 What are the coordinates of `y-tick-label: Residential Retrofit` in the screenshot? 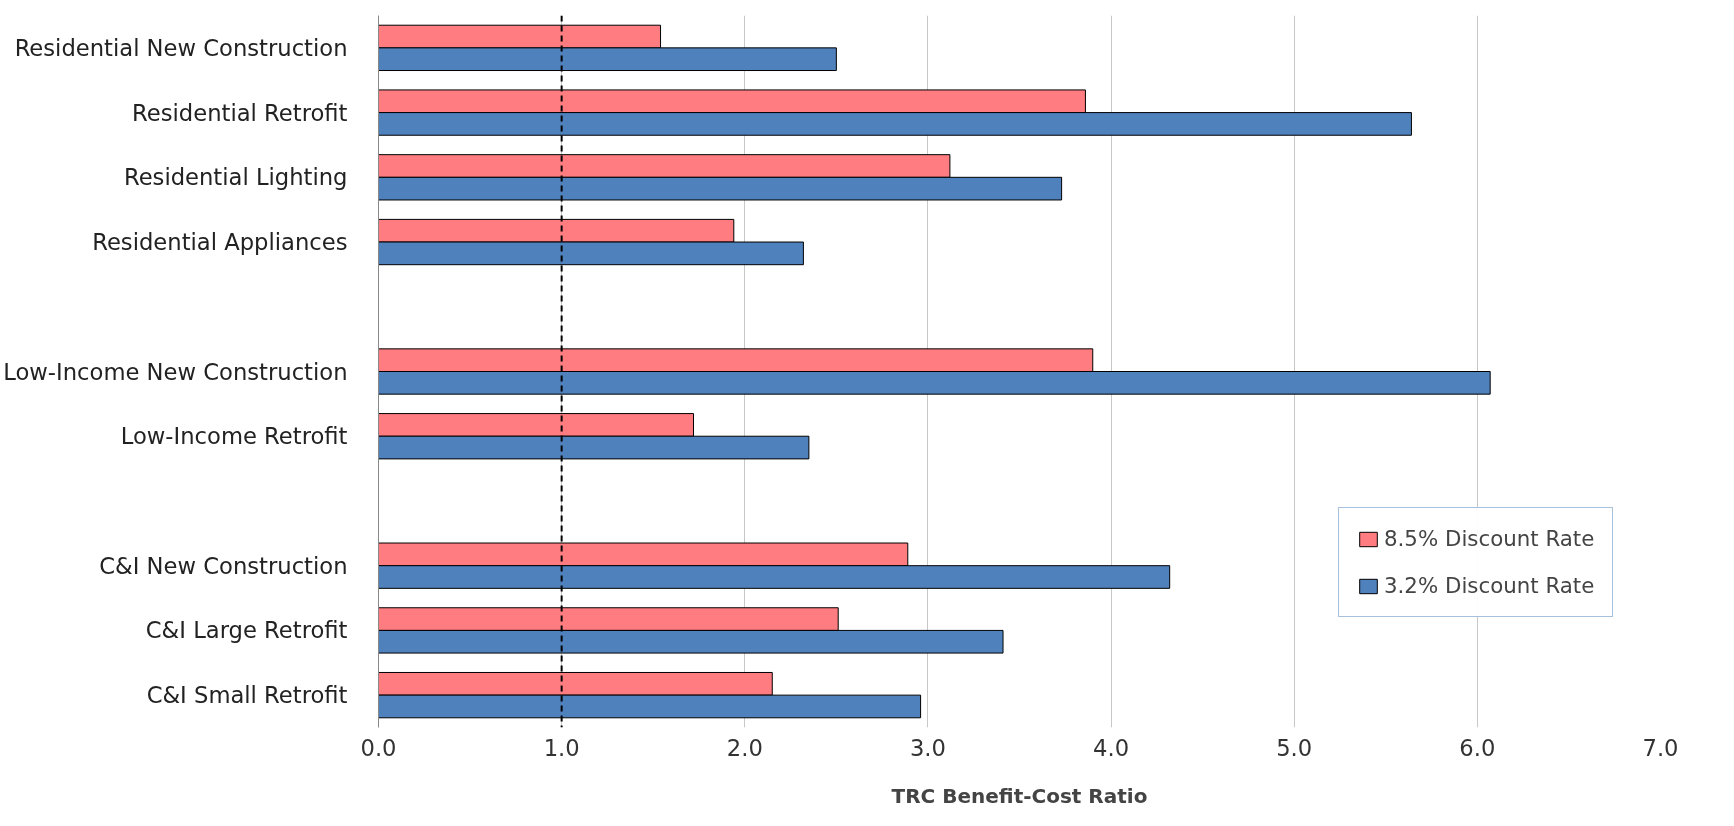 It's located at (240, 112).